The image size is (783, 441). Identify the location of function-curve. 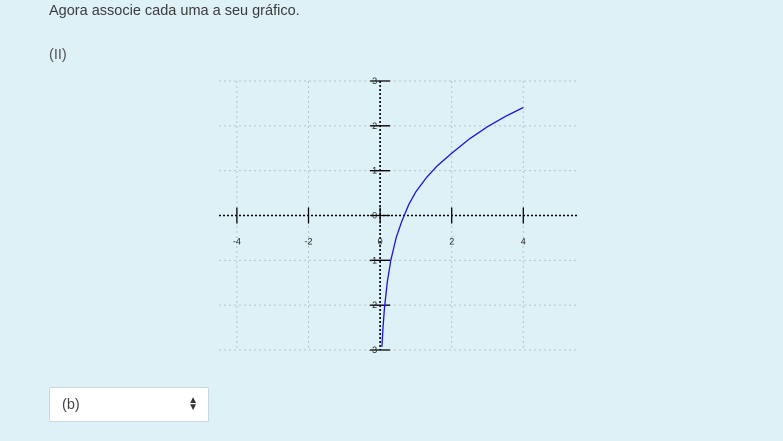
(452, 226).